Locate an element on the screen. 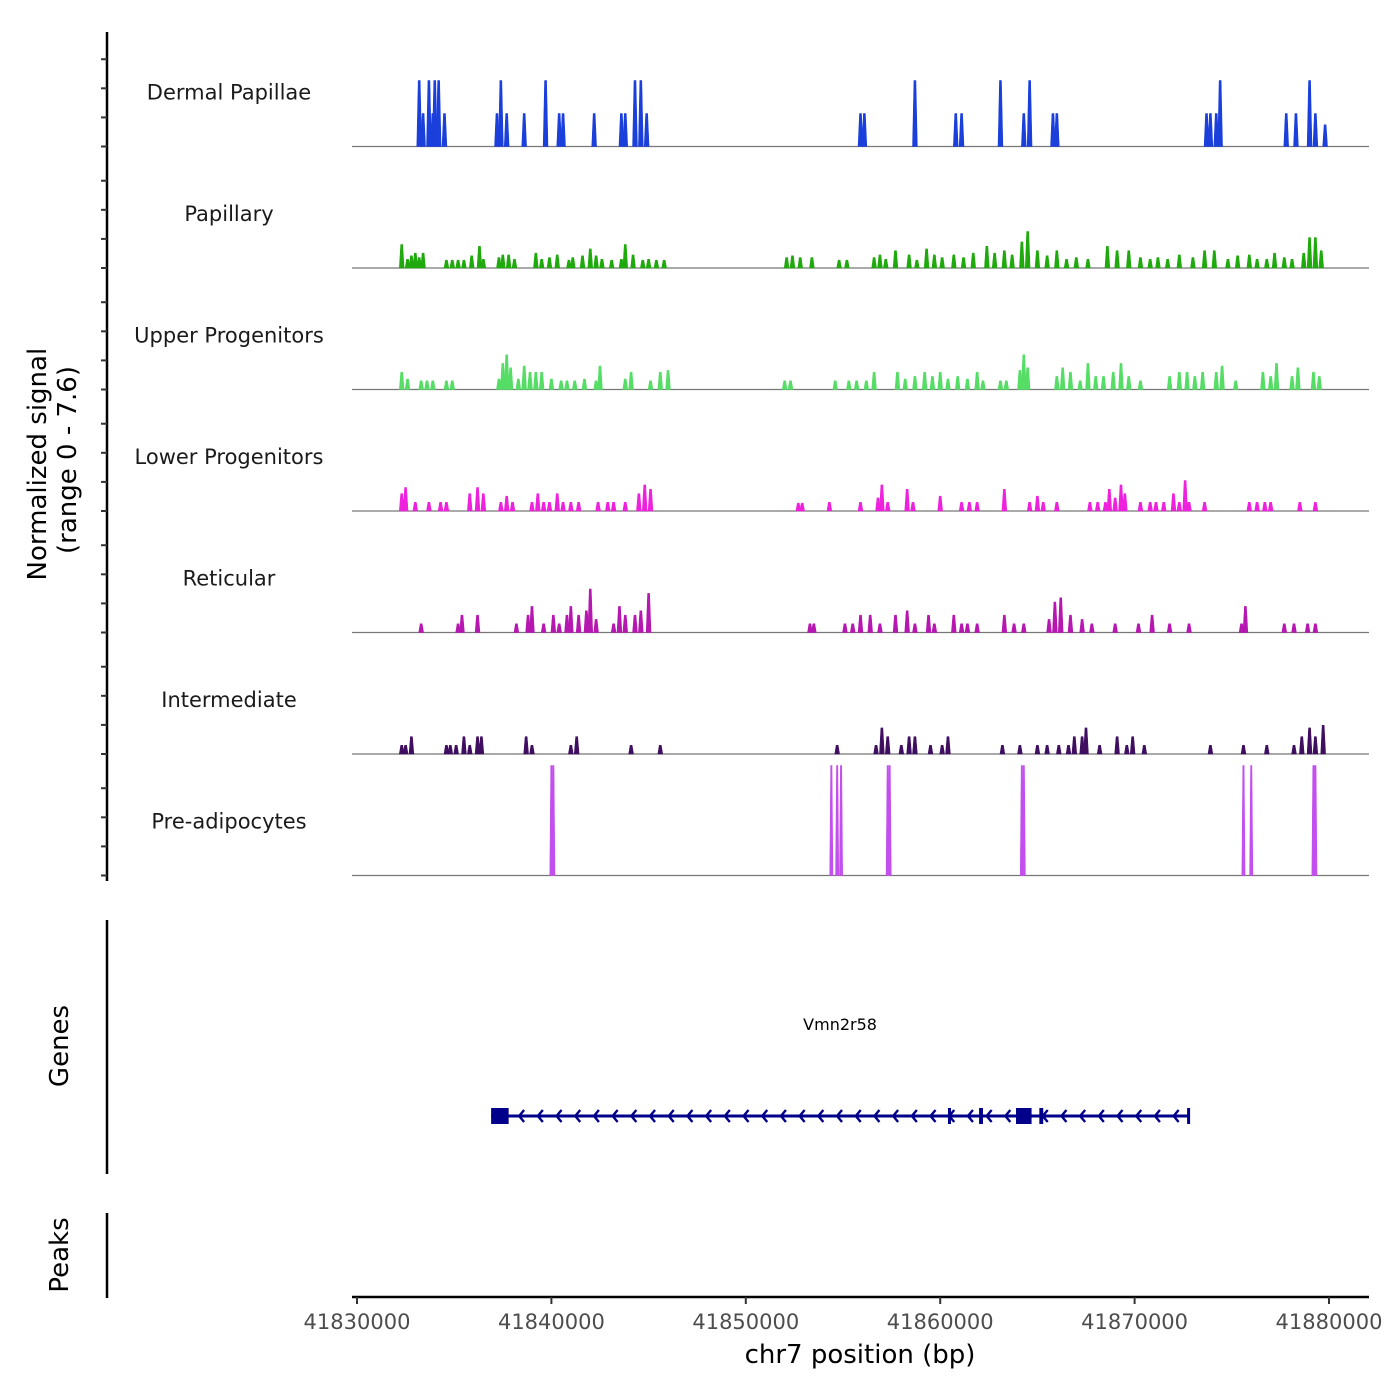 The image size is (1400, 1400). track-label: Reticular is located at coordinates (229, 579).